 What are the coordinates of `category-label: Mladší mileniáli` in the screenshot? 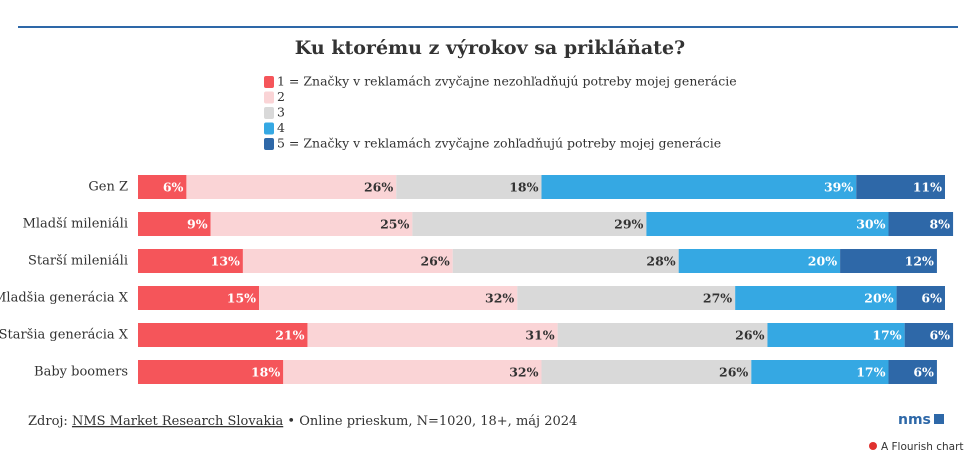 It's located at (75, 224).